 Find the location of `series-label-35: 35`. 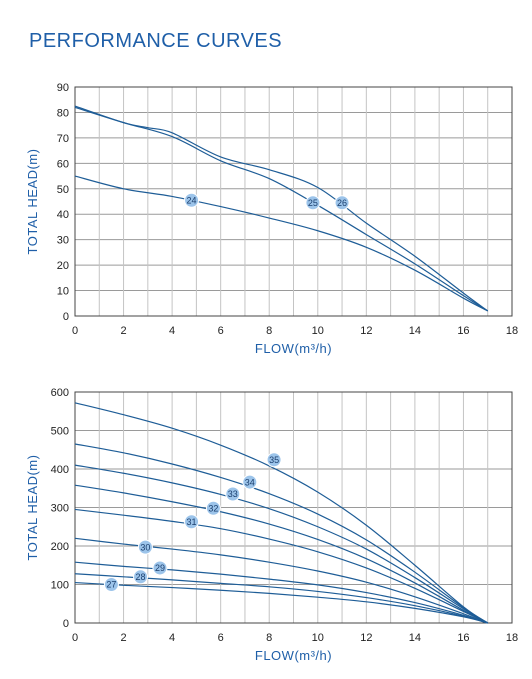

series-label-35: 35 is located at coordinates (274, 460).